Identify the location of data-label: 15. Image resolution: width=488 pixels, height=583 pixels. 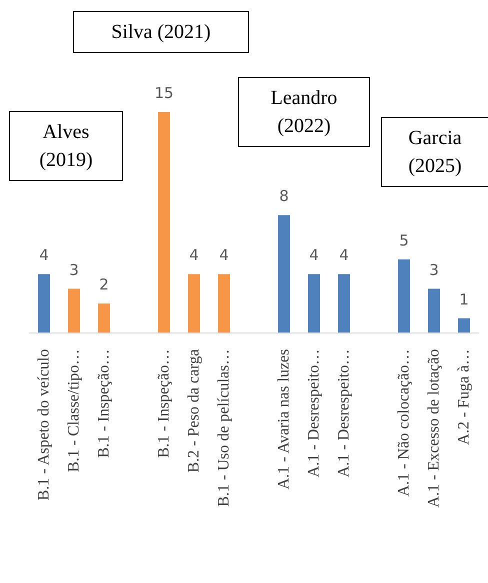
(164, 93).